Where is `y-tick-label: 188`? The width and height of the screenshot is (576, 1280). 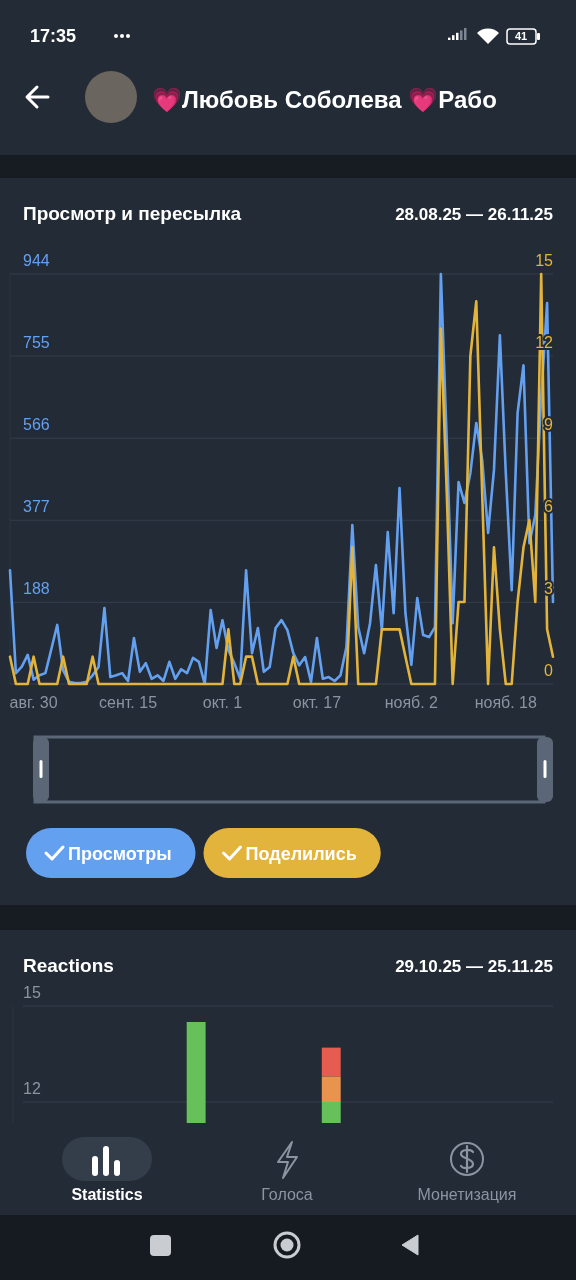
y-tick-label: 188 is located at coordinates (36, 589).